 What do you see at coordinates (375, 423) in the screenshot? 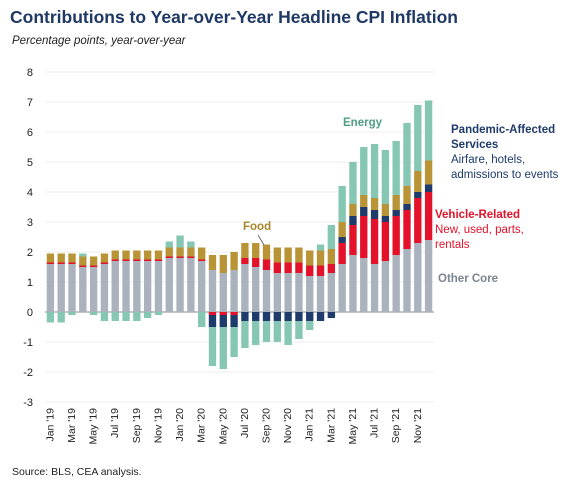
I see `x-tick-label: Jul '21` at bounding box center [375, 423].